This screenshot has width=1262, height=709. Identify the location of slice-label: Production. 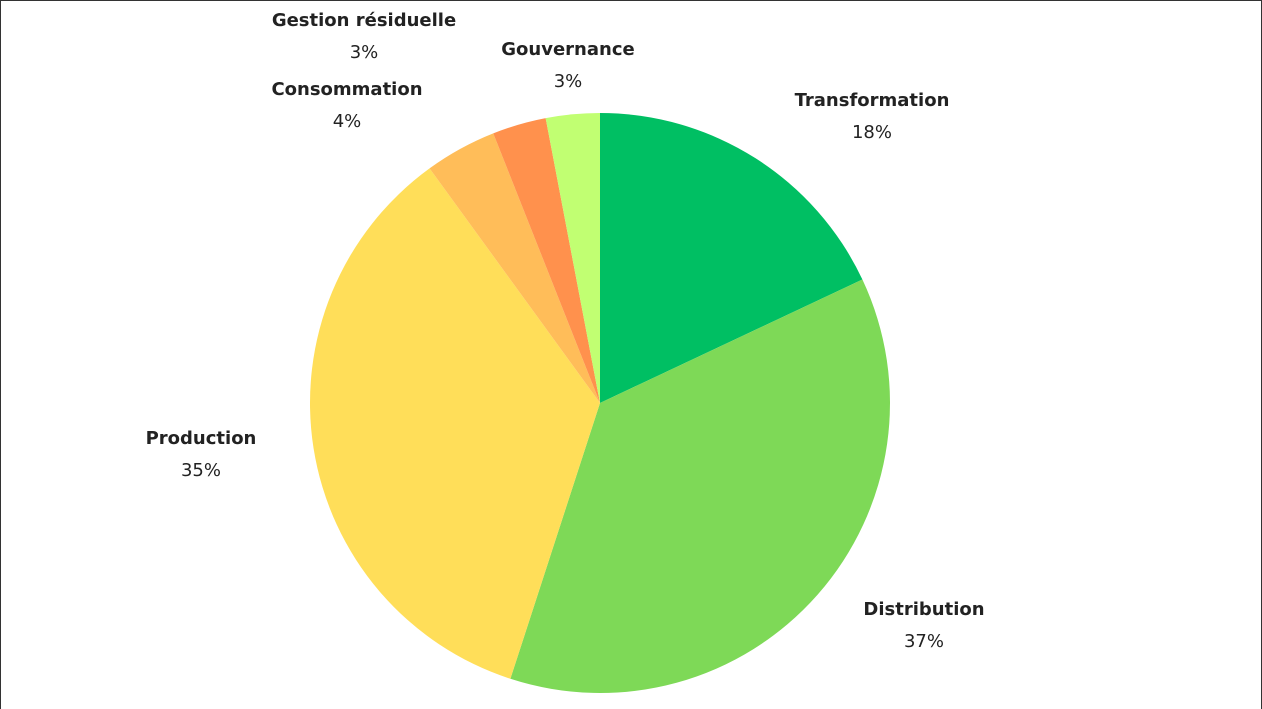
(201, 438).